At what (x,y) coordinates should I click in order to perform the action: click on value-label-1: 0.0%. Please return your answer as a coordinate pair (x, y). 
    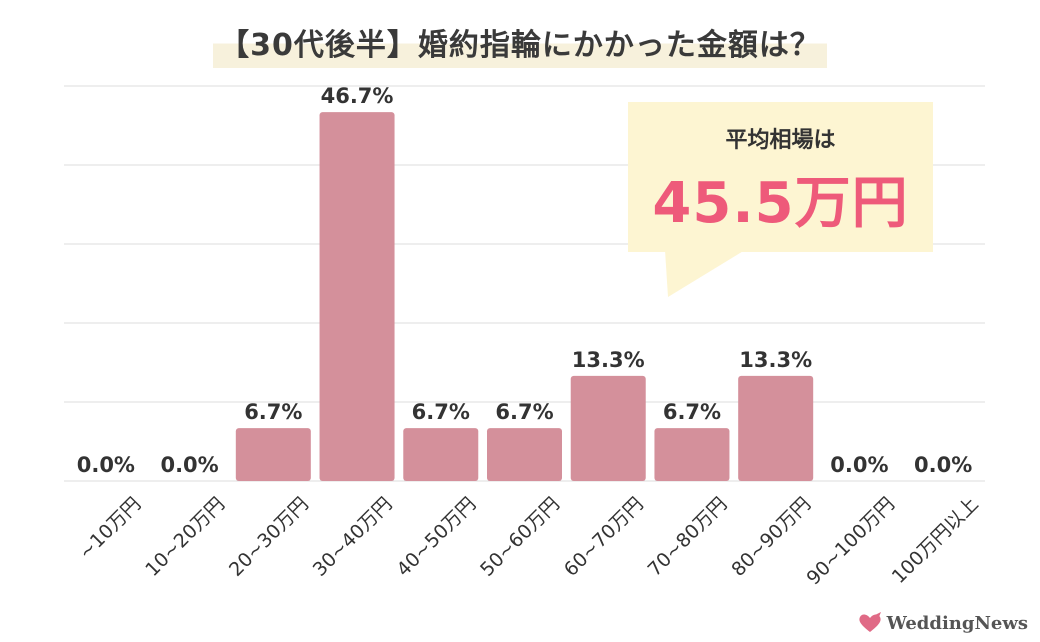
    Looking at the image, I should click on (189, 465).